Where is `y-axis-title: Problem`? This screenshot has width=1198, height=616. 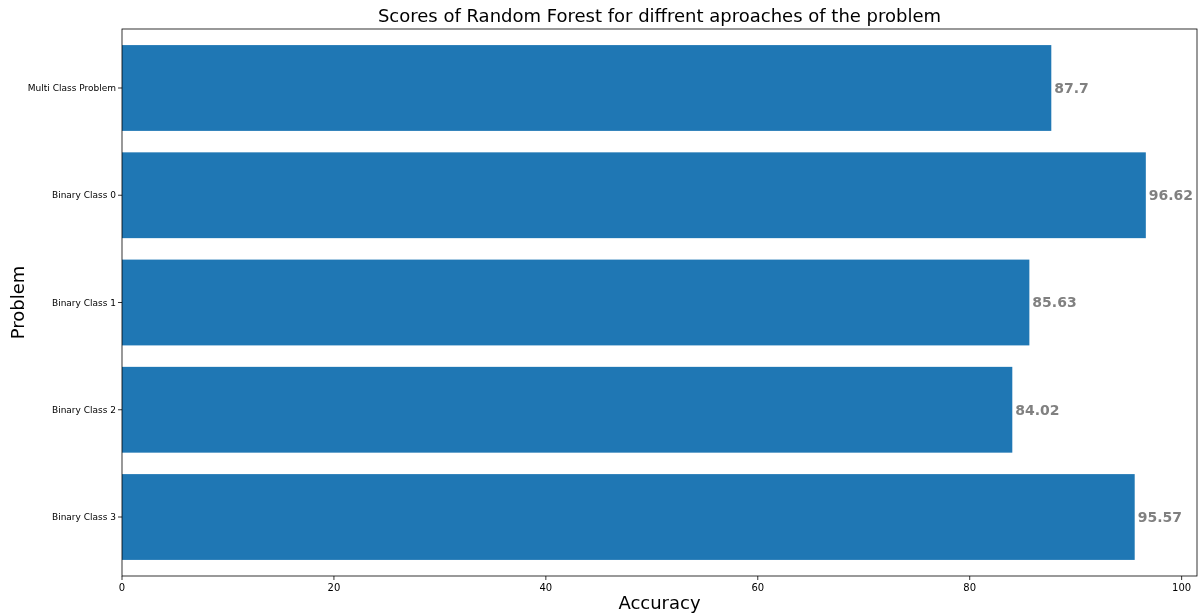
y-axis-title: Problem is located at coordinates (17, 302).